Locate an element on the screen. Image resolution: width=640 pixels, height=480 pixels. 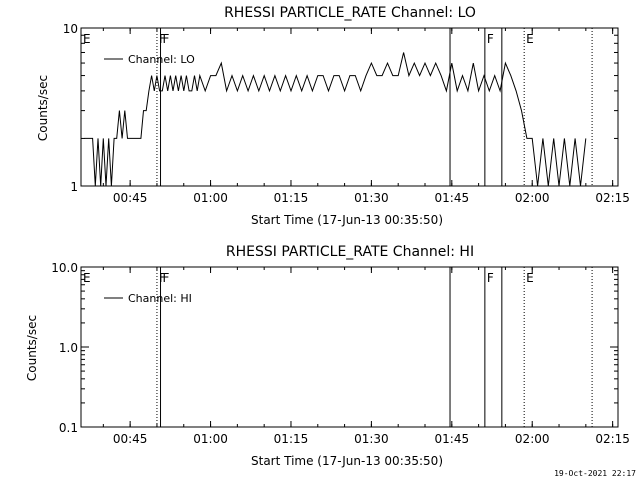
y-tick-label: 1.0 is located at coordinates (68, 348).